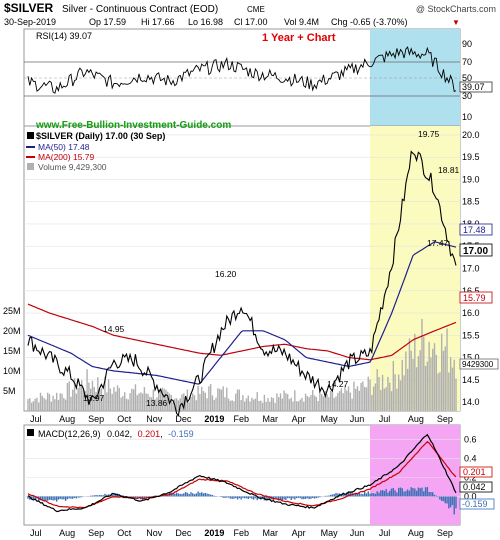  Describe the element at coordinates (96, 533) in the screenshot. I see `x-tick-label: Sep` at that location.